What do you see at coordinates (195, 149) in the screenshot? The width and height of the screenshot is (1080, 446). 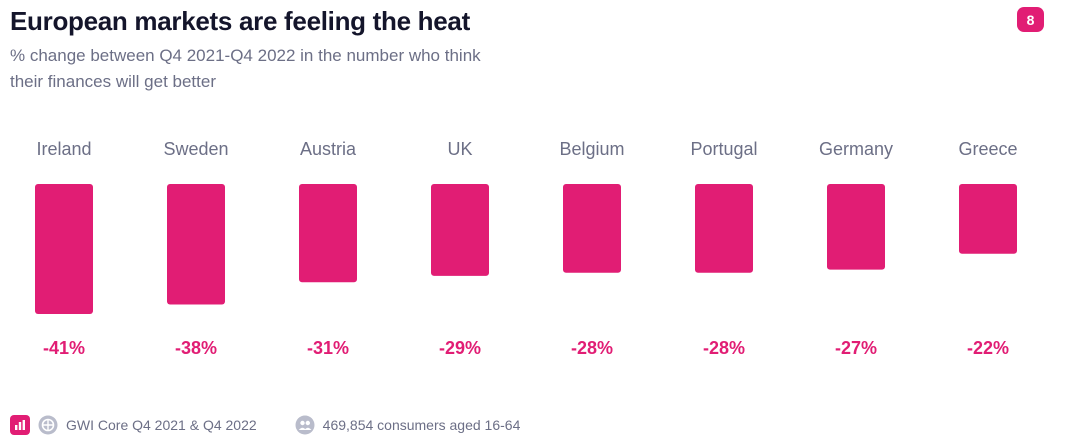 I see `category-label-sweden: Sweden` at bounding box center [195, 149].